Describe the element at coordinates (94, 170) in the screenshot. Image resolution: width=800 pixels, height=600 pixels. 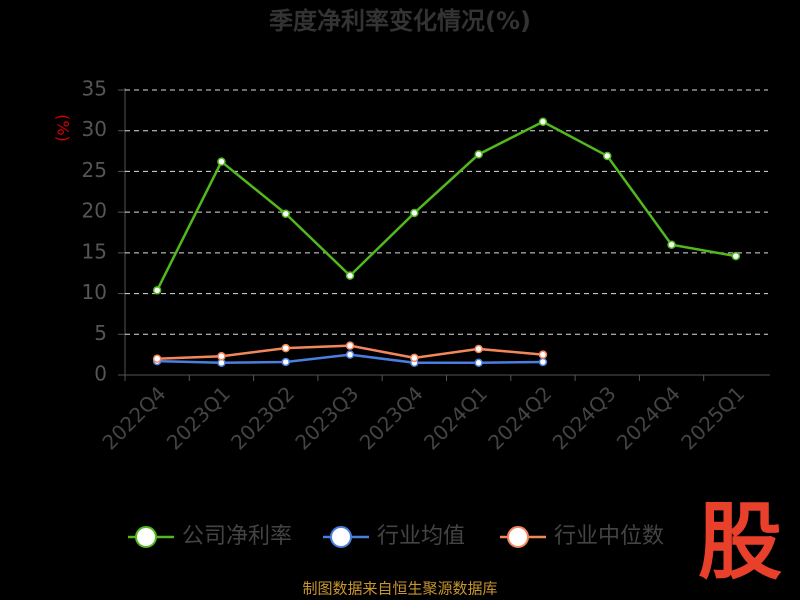
I see `y-tick-label: 25` at that location.